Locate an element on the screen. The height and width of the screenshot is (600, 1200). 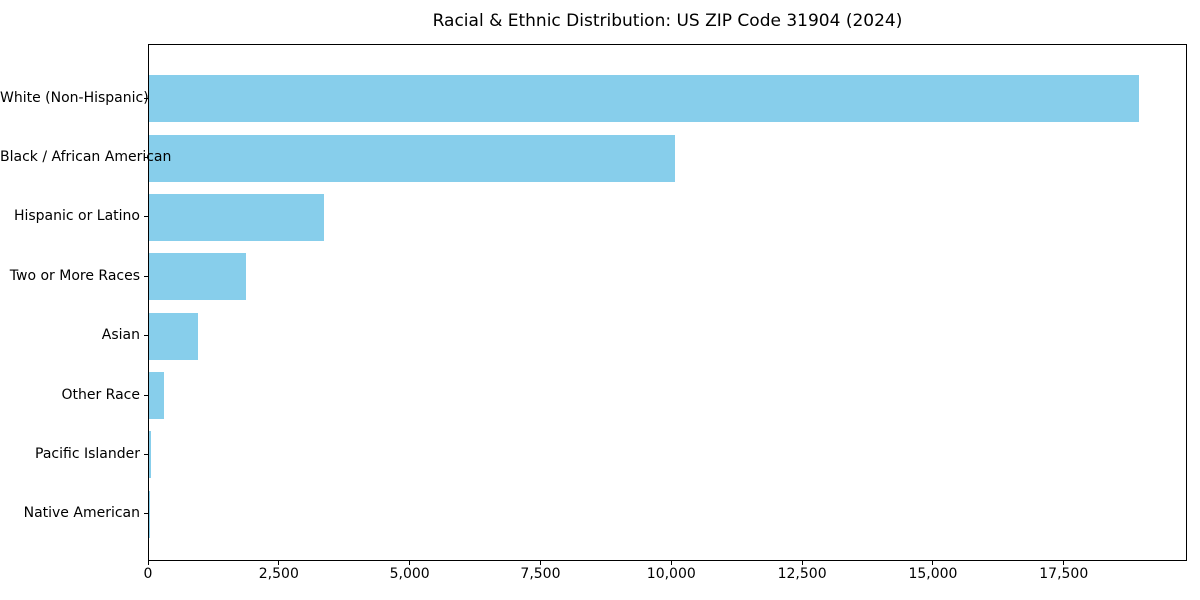
x-tick-label-5000: 5,000 is located at coordinates (409, 574).